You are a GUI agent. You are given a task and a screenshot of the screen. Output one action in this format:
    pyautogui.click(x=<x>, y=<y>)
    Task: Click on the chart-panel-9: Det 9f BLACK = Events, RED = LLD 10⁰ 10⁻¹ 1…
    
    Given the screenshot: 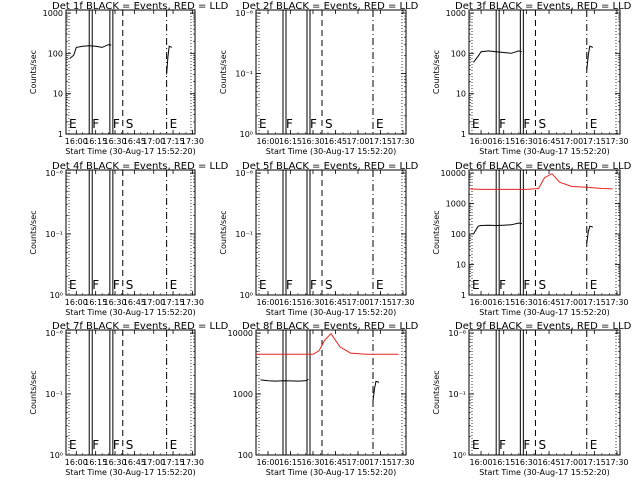 What is the action you would take?
    pyautogui.click(x=532, y=399)
    